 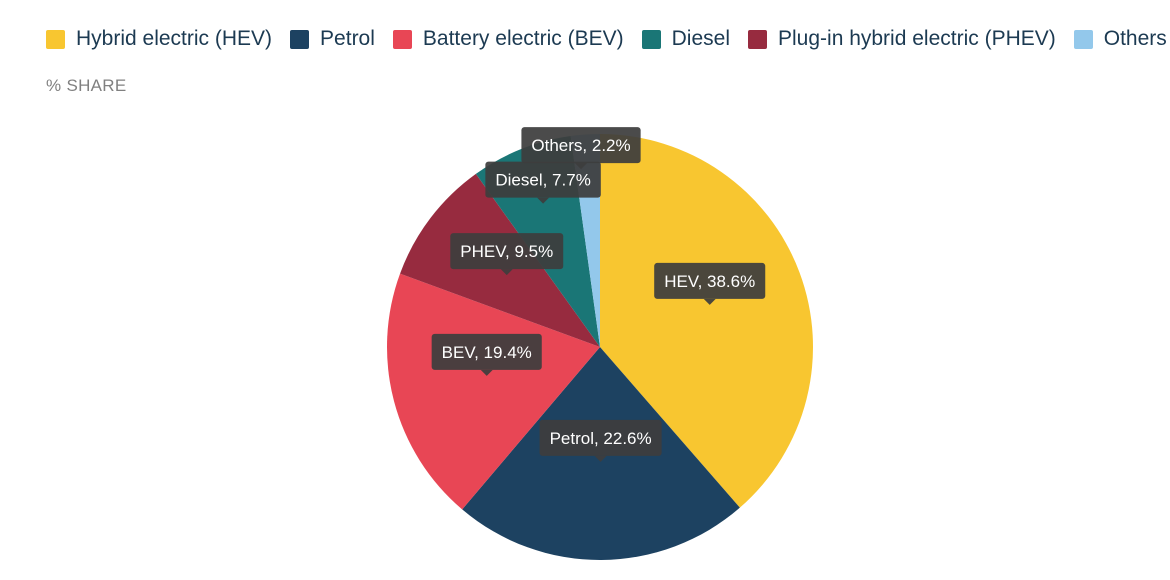 I want to click on data-label-others: Others, 2.2%, so click(x=581, y=148).